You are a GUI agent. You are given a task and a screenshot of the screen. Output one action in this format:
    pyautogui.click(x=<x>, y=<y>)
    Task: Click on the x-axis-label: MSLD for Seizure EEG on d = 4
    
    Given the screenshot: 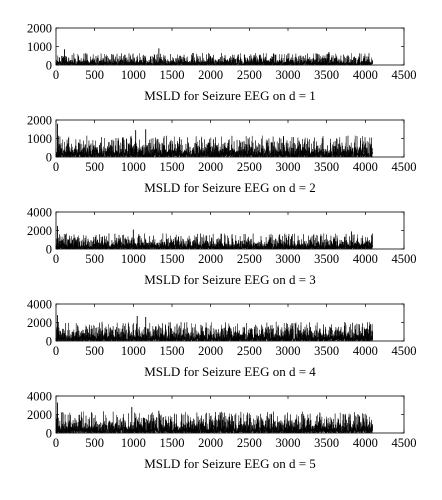 What is the action you would take?
    pyautogui.click(x=230, y=371)
    